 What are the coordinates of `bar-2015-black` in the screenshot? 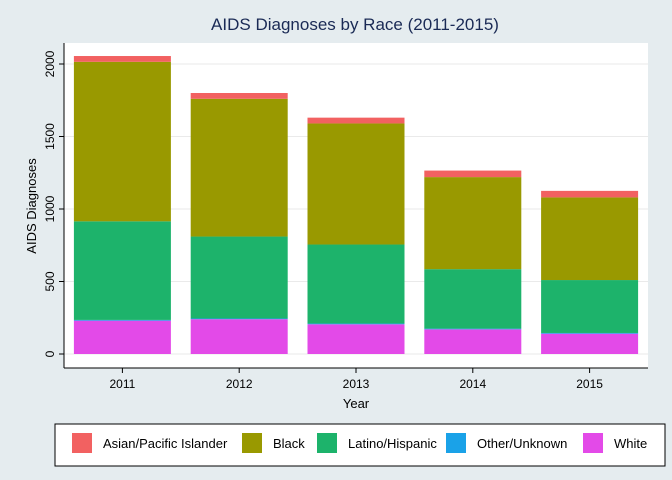 It's located at (590, 239).